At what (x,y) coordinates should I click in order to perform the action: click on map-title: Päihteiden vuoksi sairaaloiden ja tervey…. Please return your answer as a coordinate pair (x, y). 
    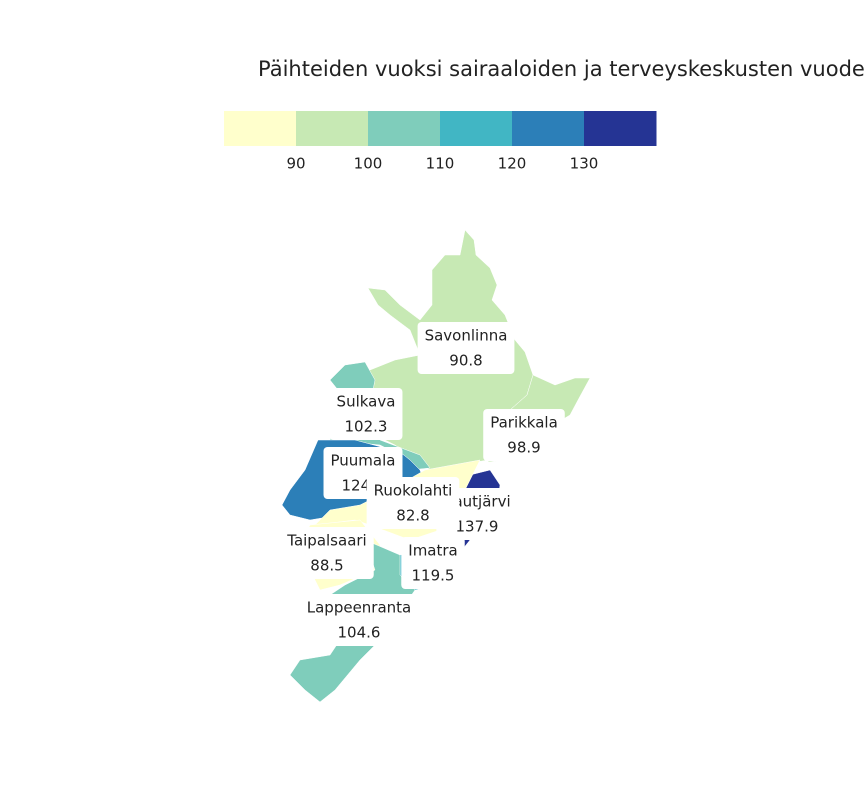
    Looking at the image, I should click on (561, 69).